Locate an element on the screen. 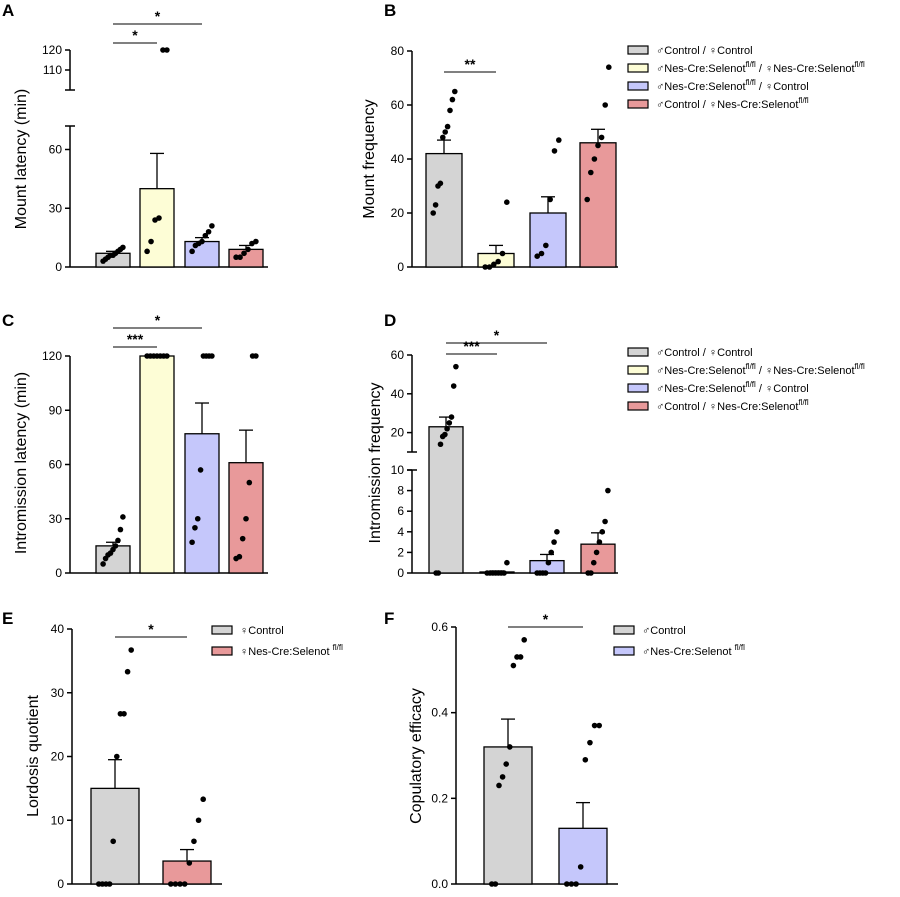  panel-a-plot: 0 30 60 110 120 * * is located at coordinates (155, 141).